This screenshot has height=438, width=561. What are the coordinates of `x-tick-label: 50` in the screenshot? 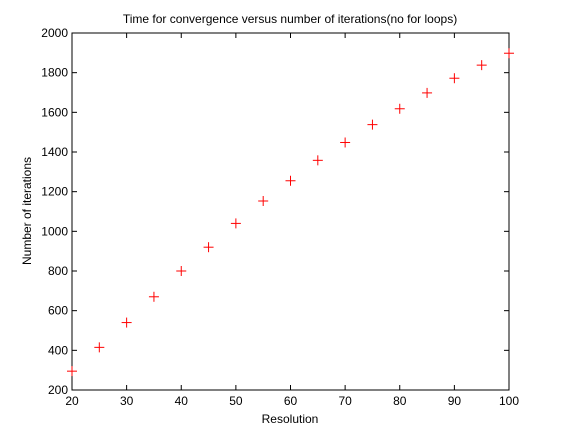 It's located at (236, 401).